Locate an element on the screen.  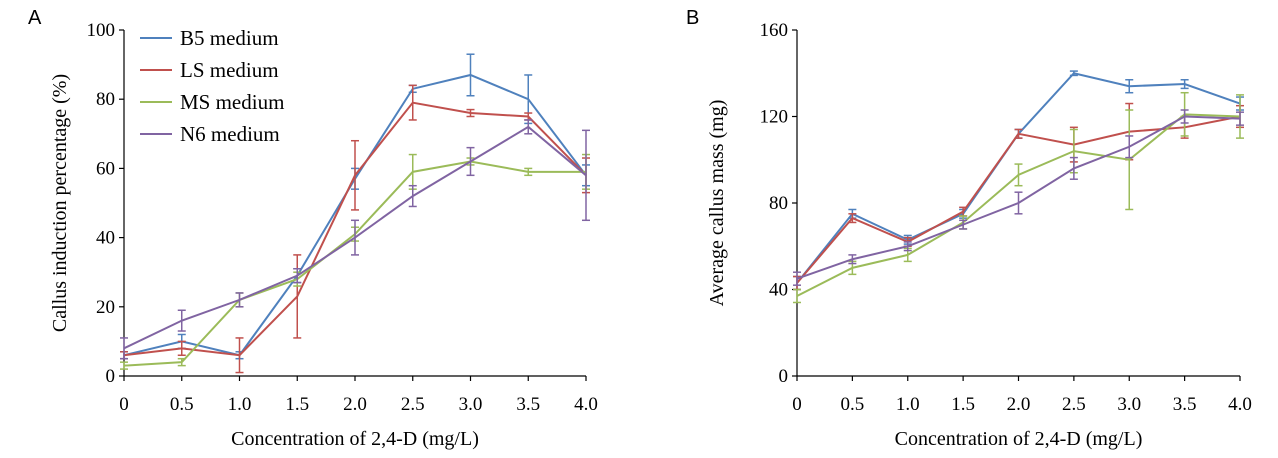
y-axis-label: Callus induction percentage (%) is located at coordinates (60, 203).